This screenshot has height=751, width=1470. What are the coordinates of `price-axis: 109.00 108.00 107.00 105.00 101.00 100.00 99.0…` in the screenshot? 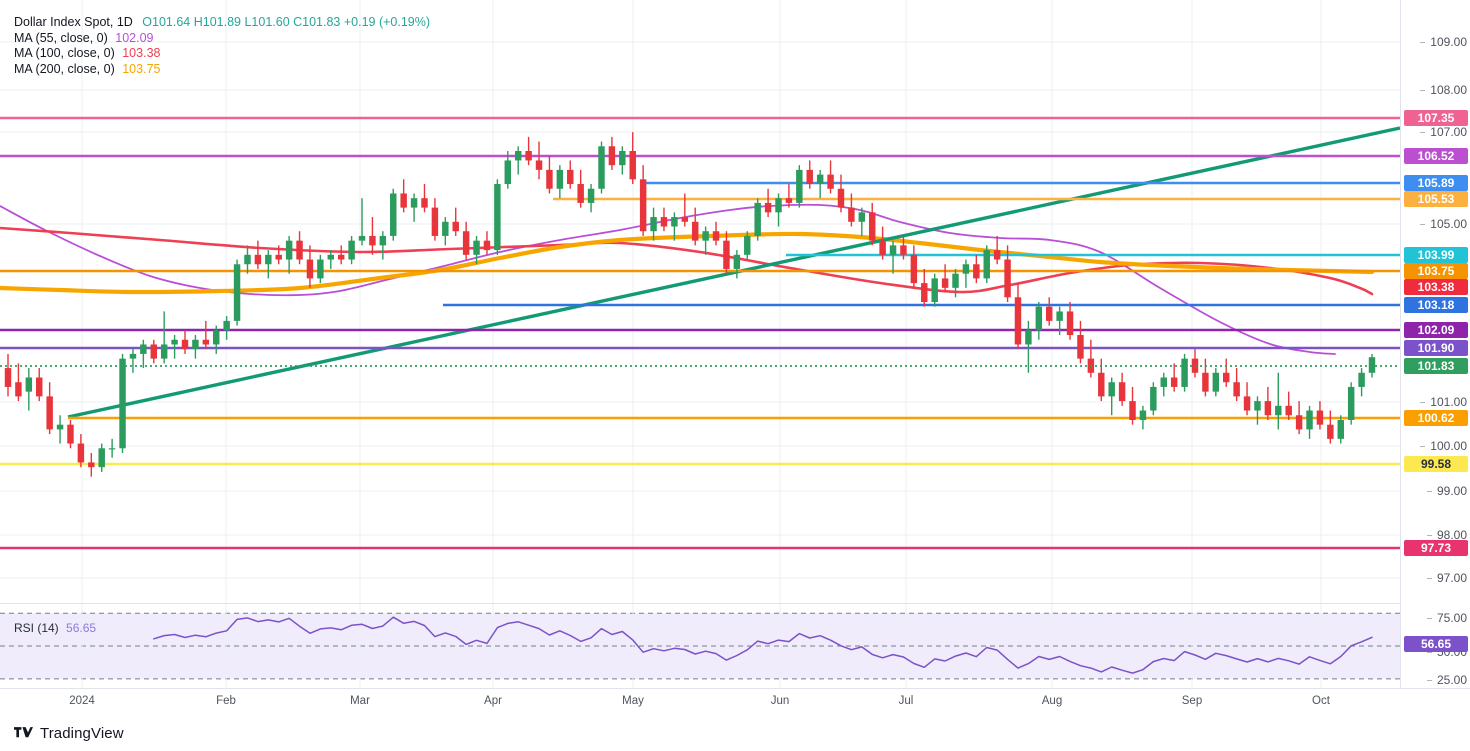 It's located at (1435, 344).